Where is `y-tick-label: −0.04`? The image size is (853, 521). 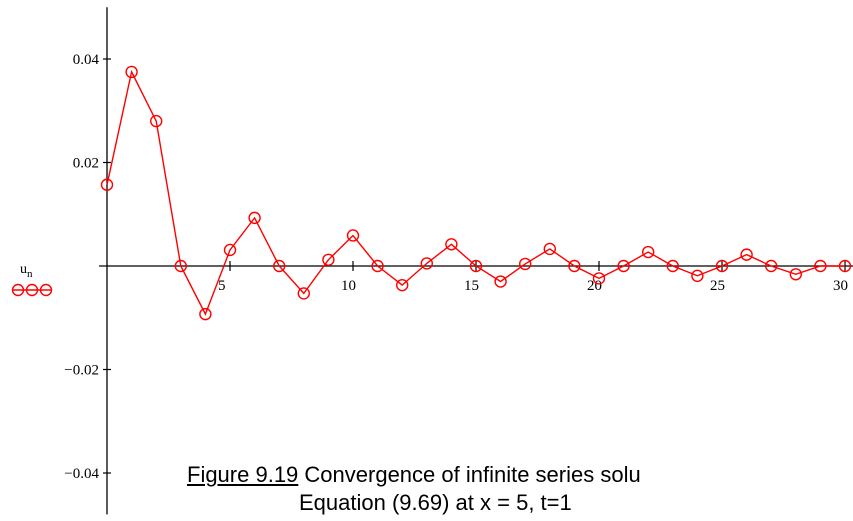
y-tick-label: −0.04 is located at coordinates (81, 474).